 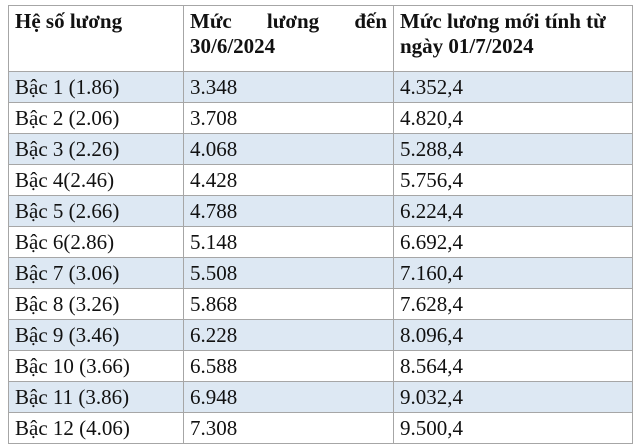 What do you see at coordinates (288, 38) in the screenshot?
I see `header-cell: Mức lương đến 30/6/2024` at bounding box center [288, 38].